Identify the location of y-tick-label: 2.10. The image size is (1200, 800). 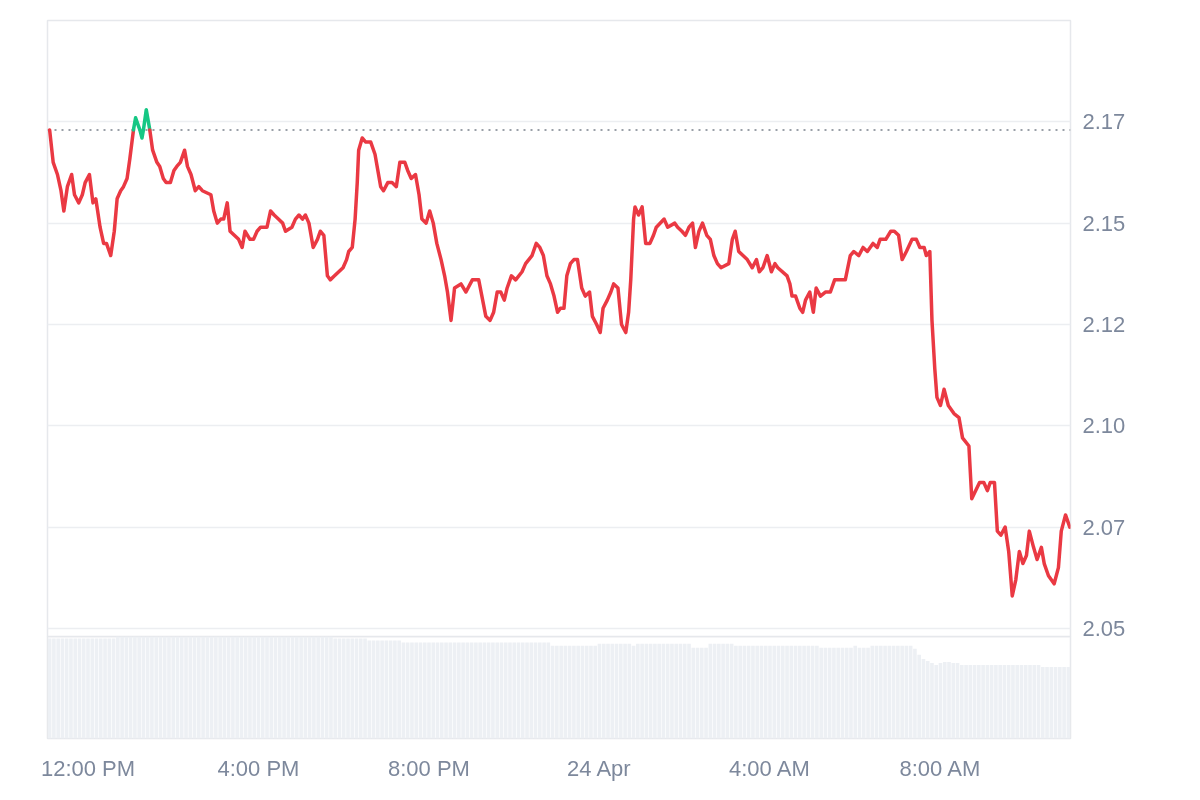
(1104, 426).